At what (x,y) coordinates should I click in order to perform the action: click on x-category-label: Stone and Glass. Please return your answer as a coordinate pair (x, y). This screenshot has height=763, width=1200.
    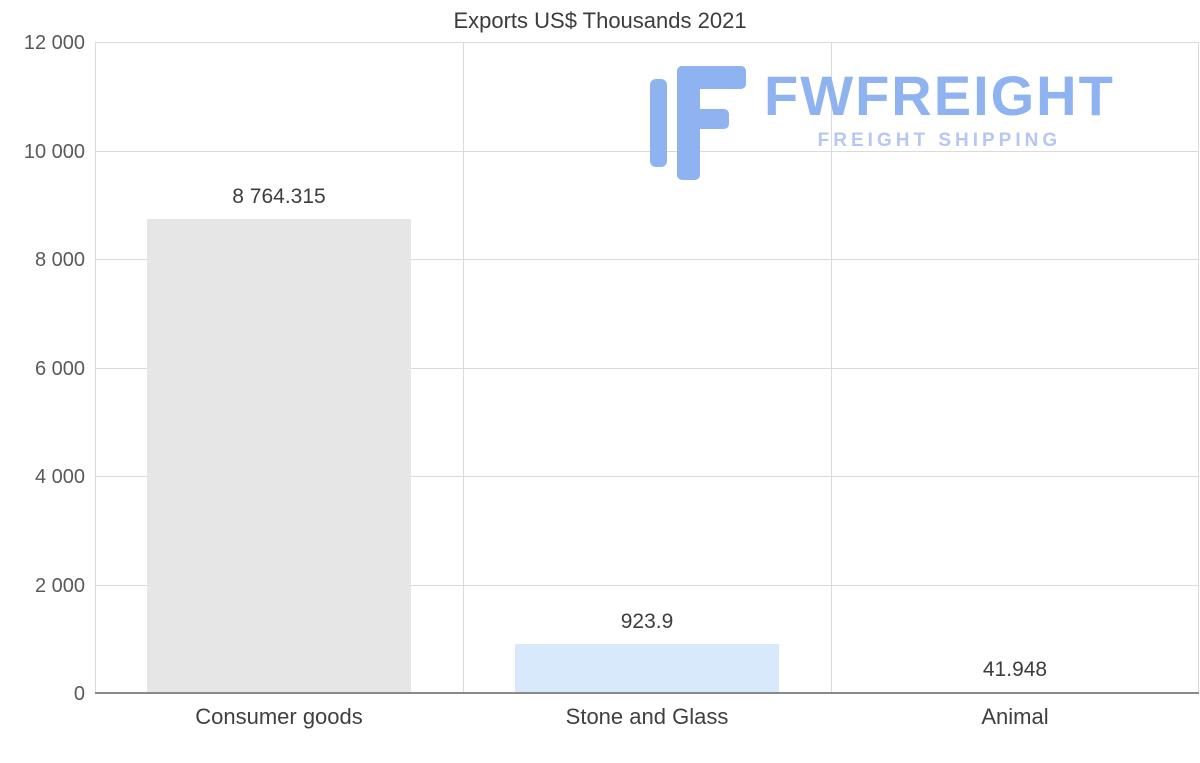
    Looking at the image, I should click on (647, 716).